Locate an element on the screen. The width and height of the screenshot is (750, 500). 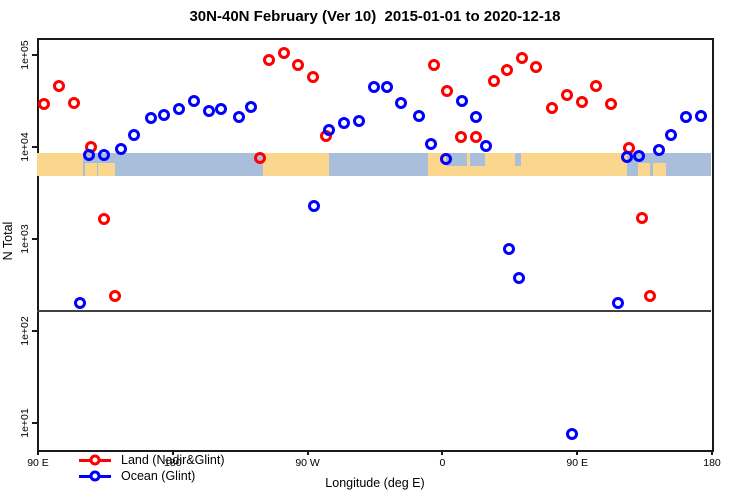
x-axis-label: Longitude (deg E) is located at coordinates (375, 483).